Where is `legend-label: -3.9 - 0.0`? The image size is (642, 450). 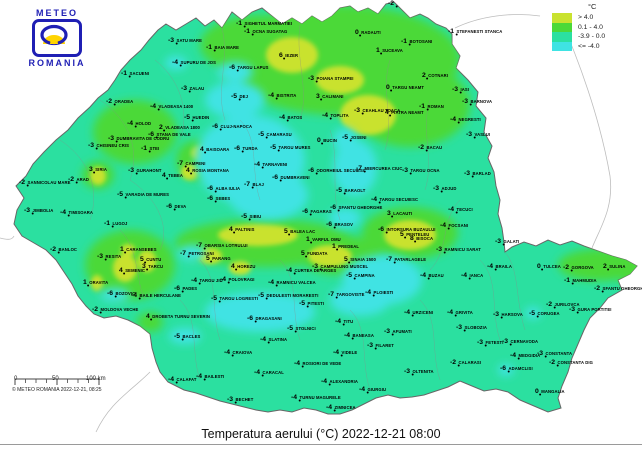
legend-label: -3.9 - 0.0 is located at coordinates (592, 37).